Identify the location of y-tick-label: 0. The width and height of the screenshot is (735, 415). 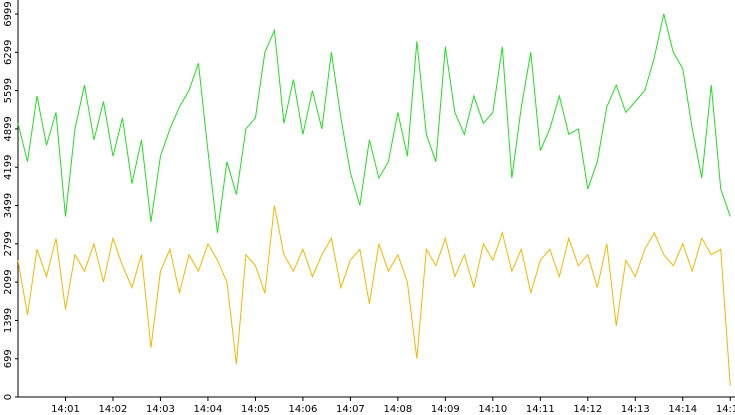
(8, 397).